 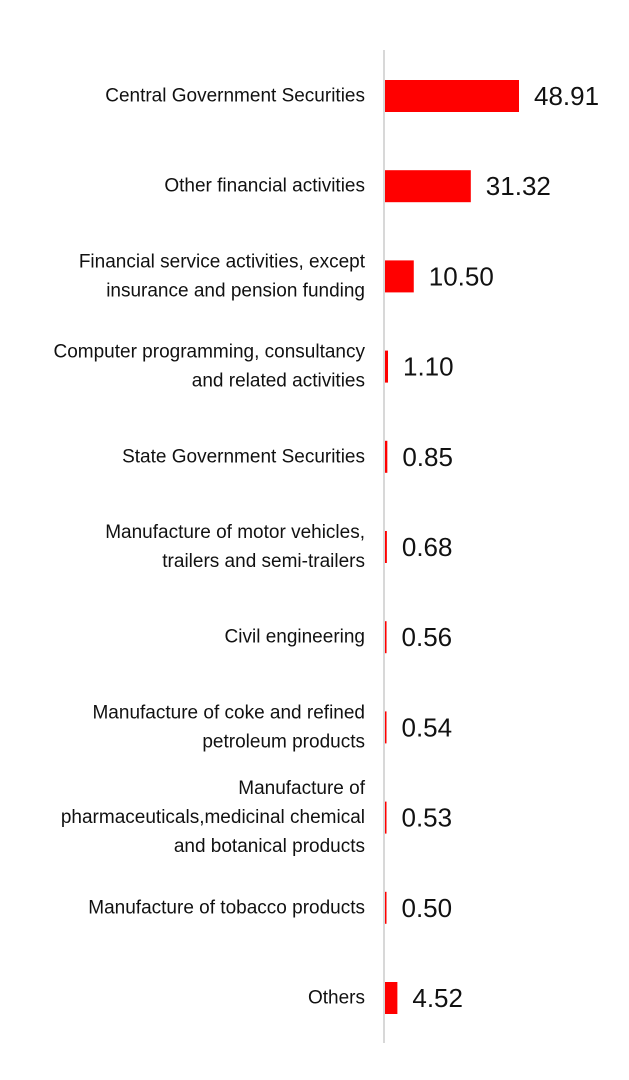 I want to click on category-label-line: and botanical products, so click(x=269, y=846).